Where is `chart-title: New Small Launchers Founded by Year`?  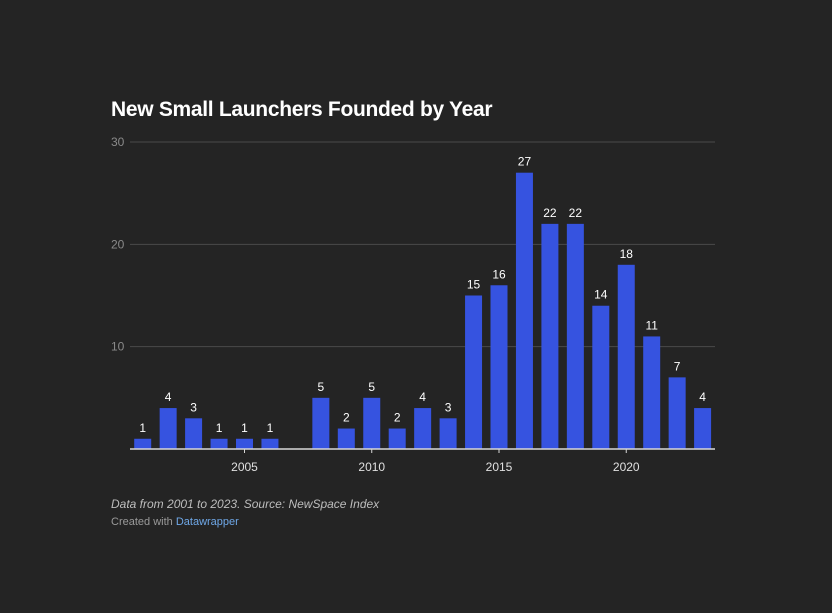 chart-title: New Small Launchers Founded by Year is located at coordinates (302, 109).